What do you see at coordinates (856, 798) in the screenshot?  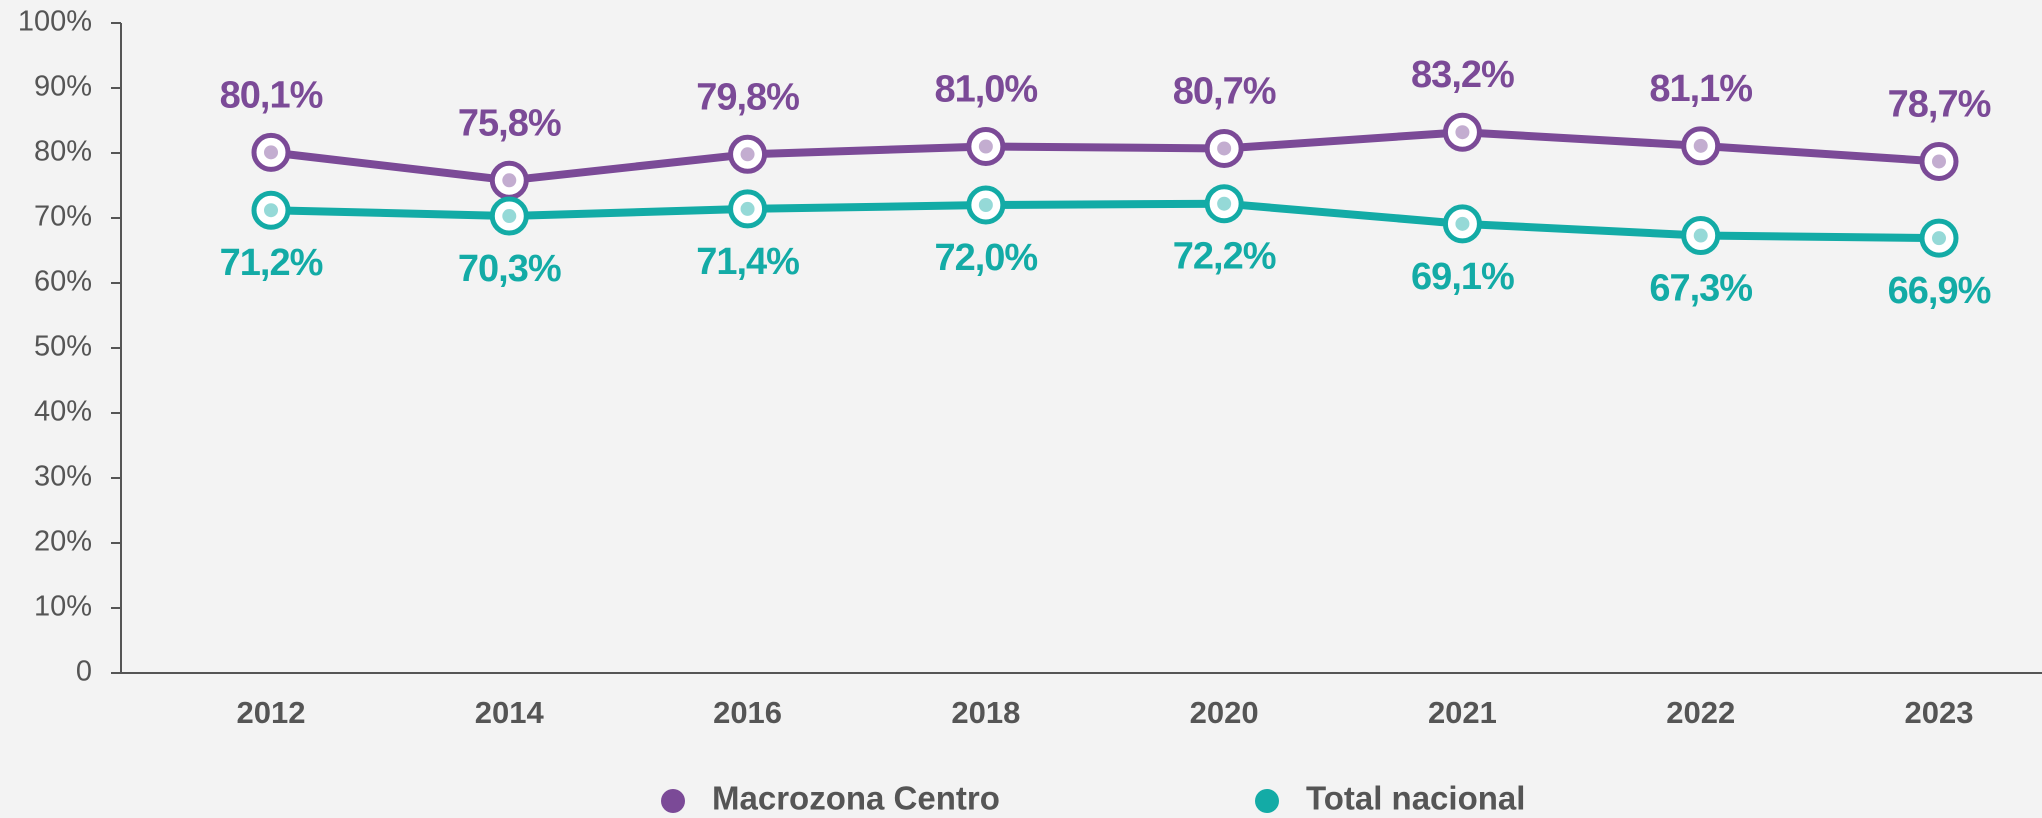 I see `legend-label: Macrozona Centro` at bounding box center [856, 798].